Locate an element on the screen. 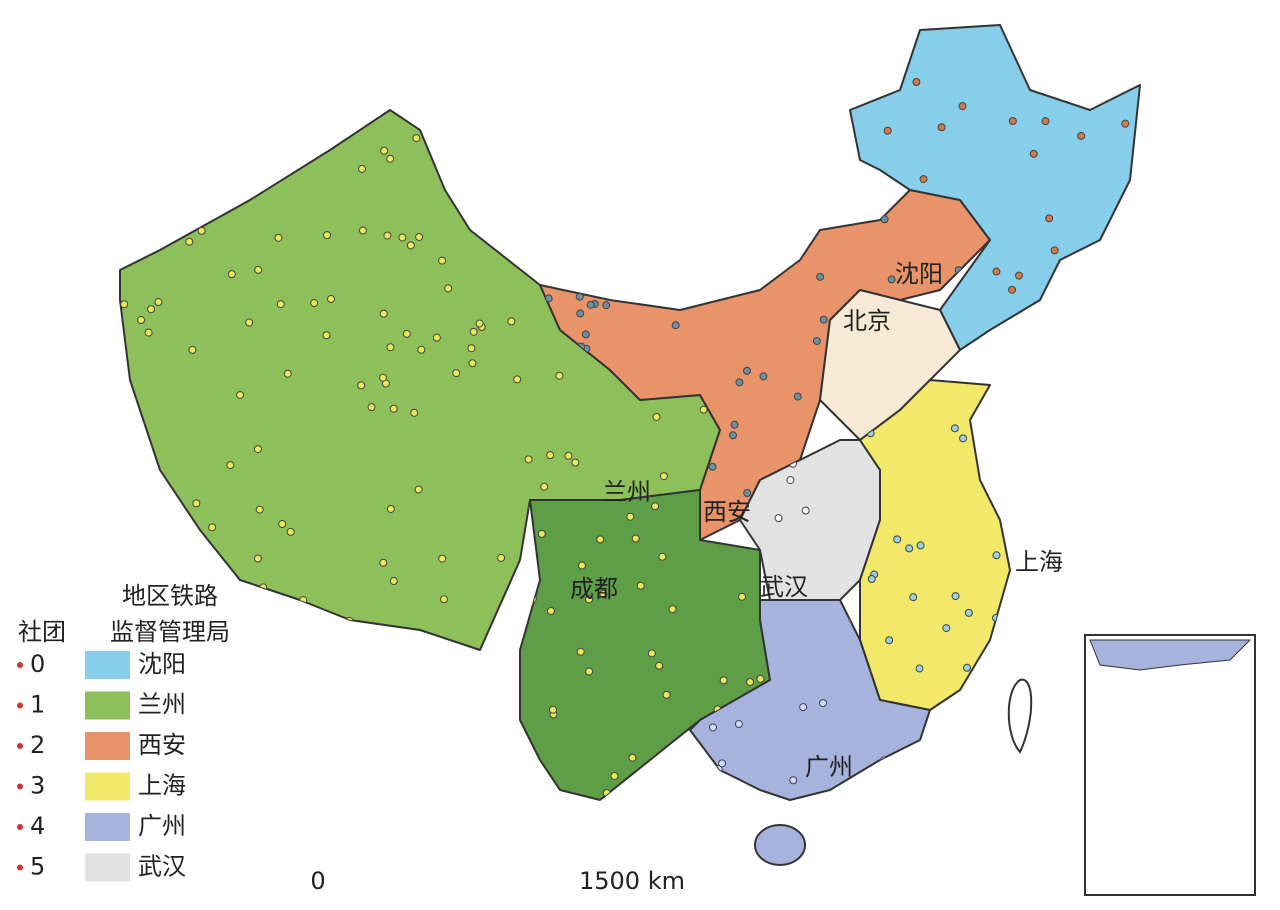 The image size is (1280, 910). legend-bureau: 上海 is located at coordinates (162, 786).